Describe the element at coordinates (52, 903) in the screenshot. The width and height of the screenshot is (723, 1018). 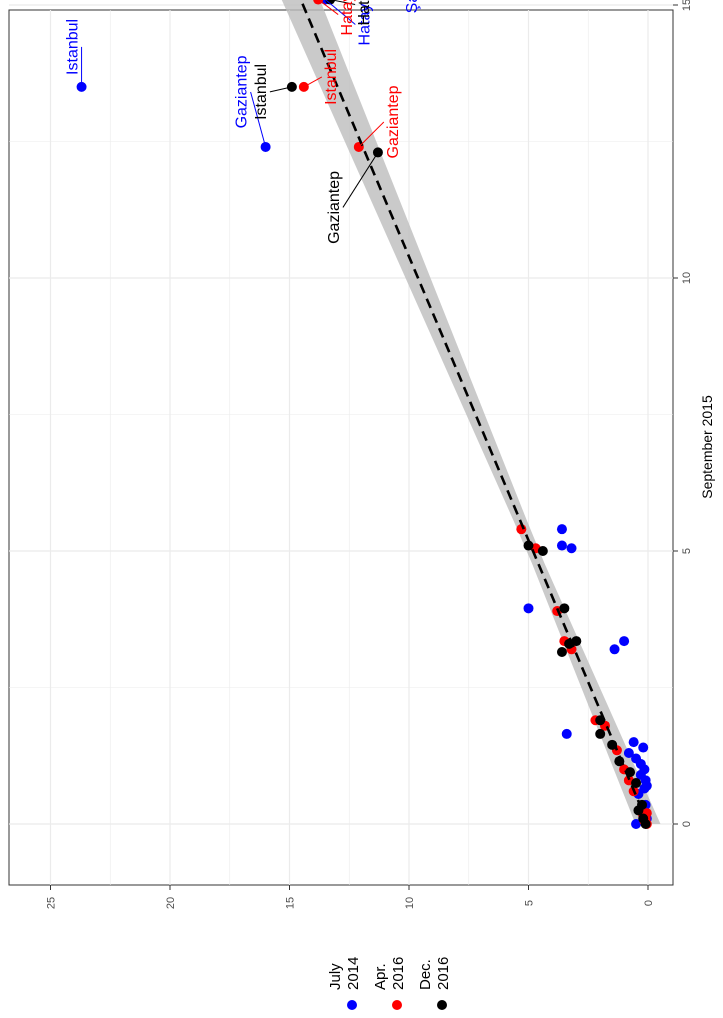
I see `y-tick-label: 25` at that location.